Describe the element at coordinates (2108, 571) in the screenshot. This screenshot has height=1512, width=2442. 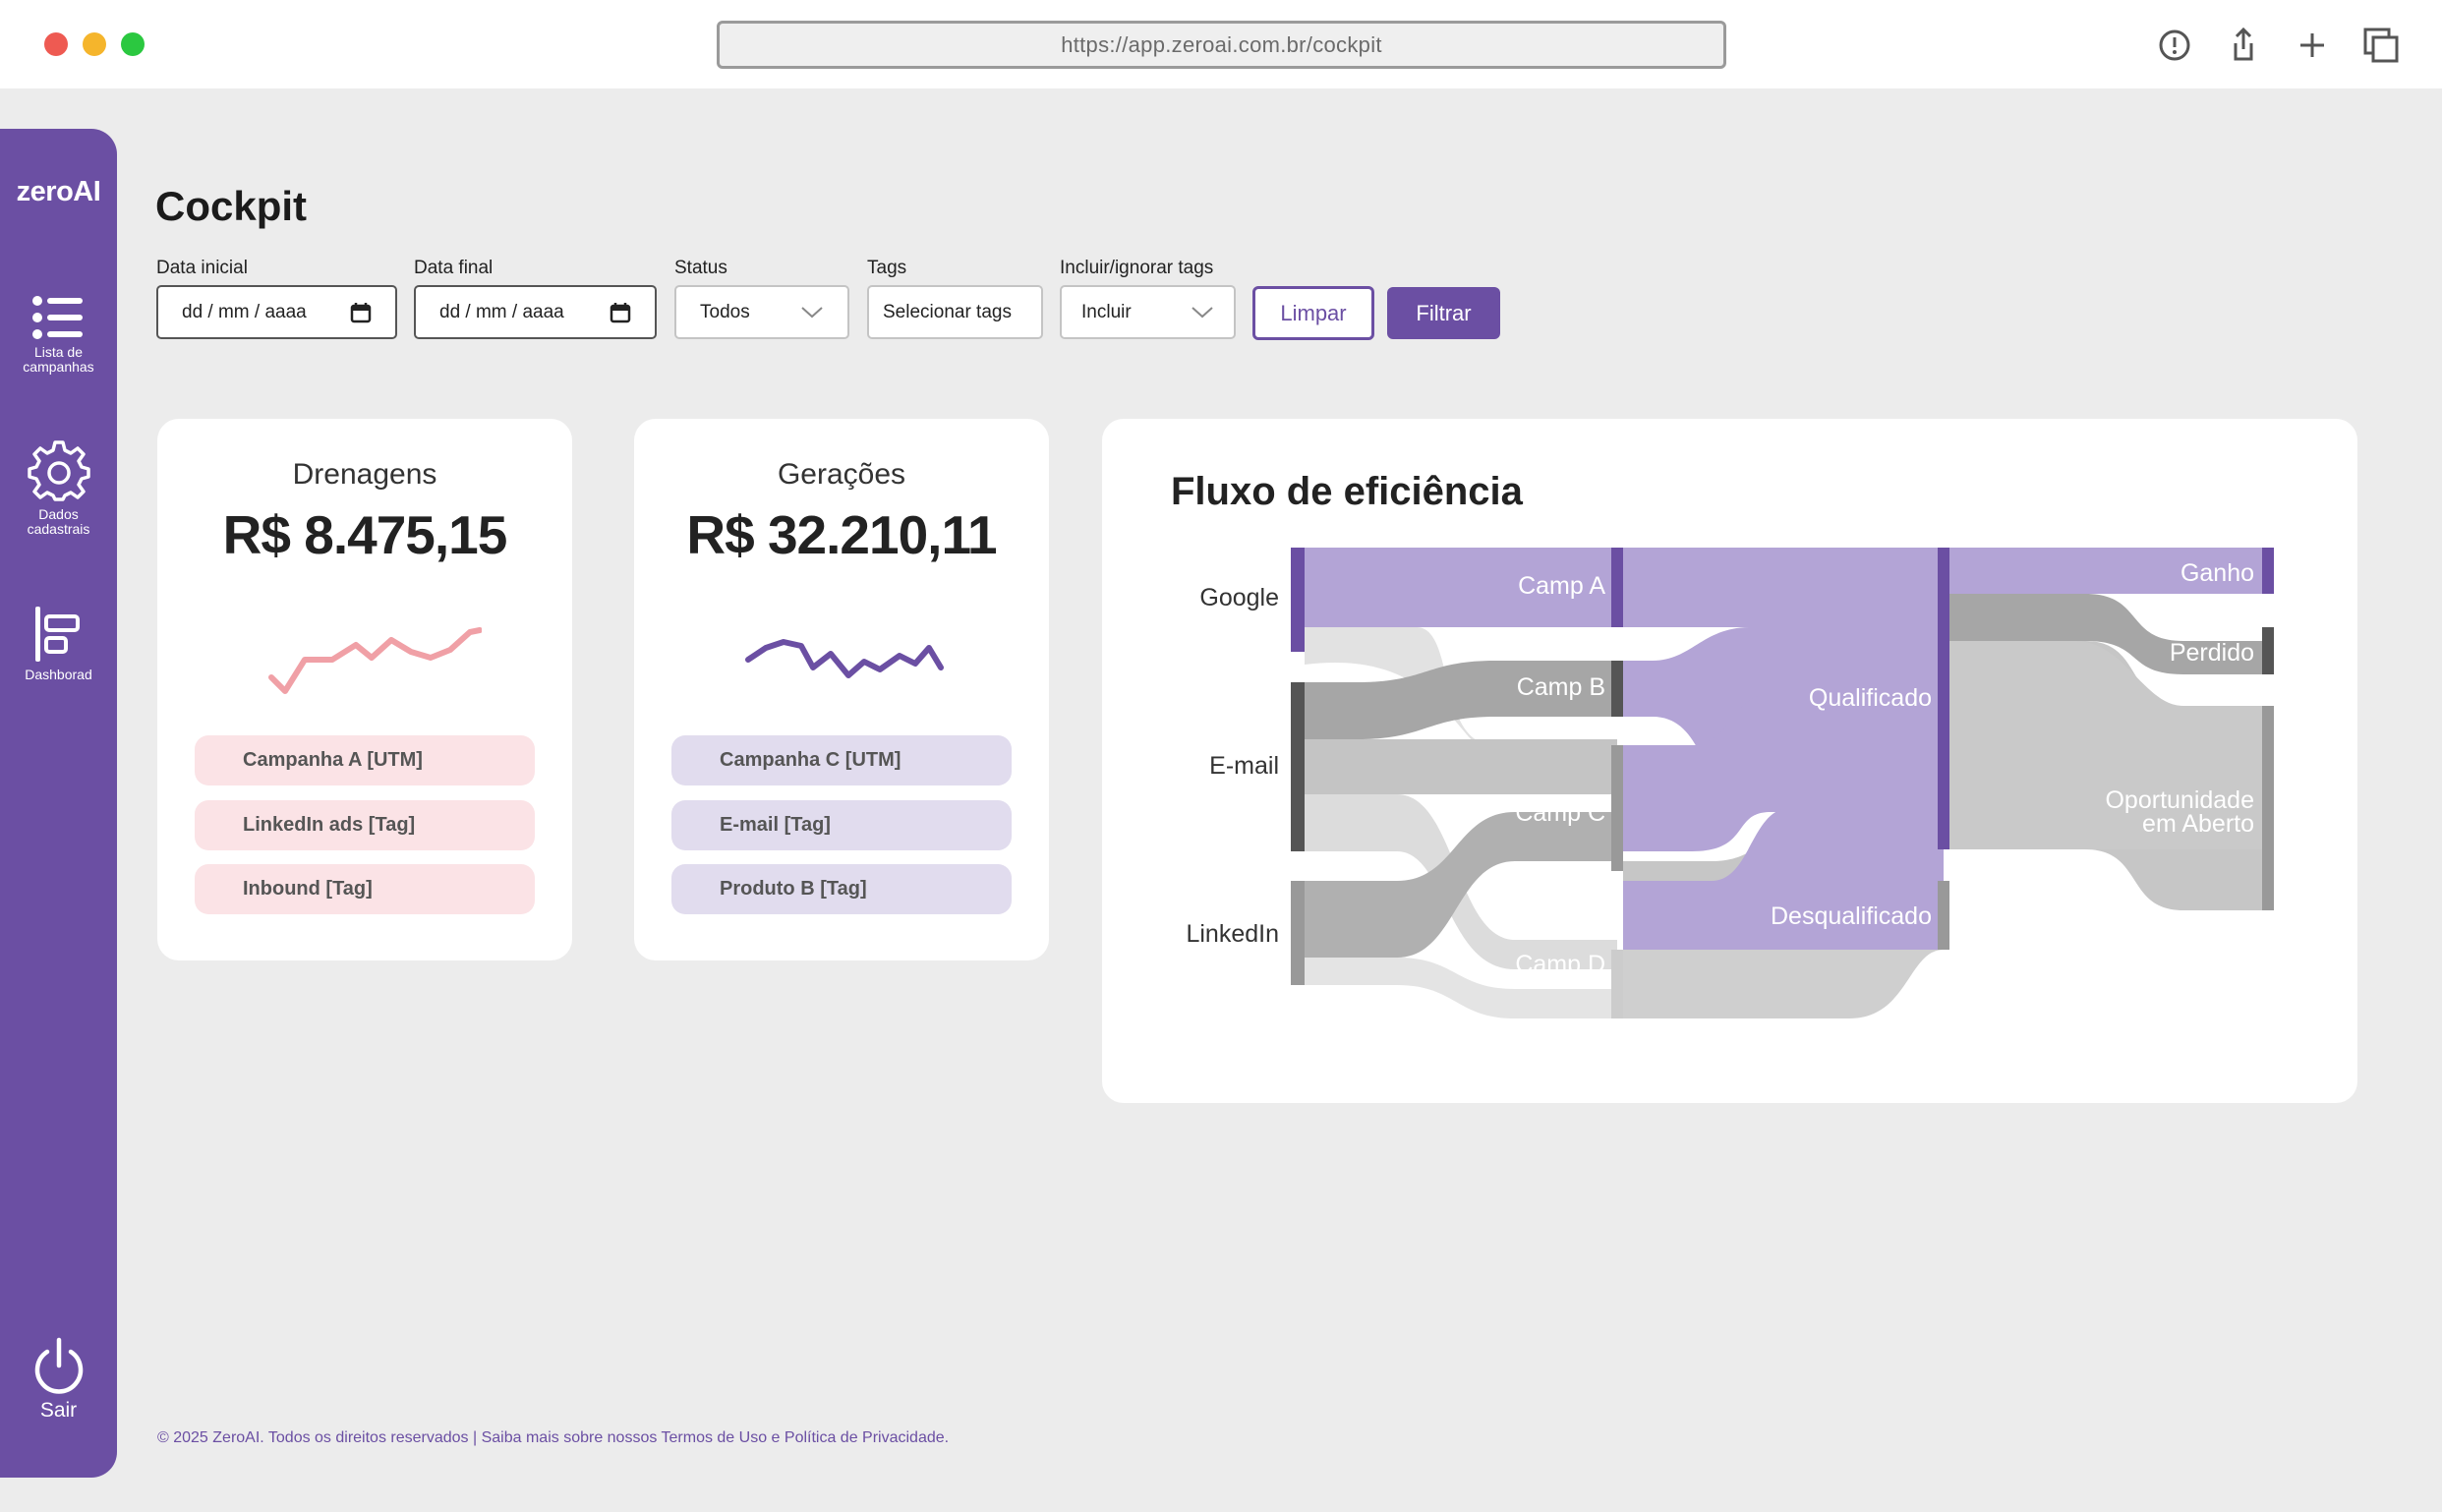
I see `flow-qualificado-ganho` at that location.